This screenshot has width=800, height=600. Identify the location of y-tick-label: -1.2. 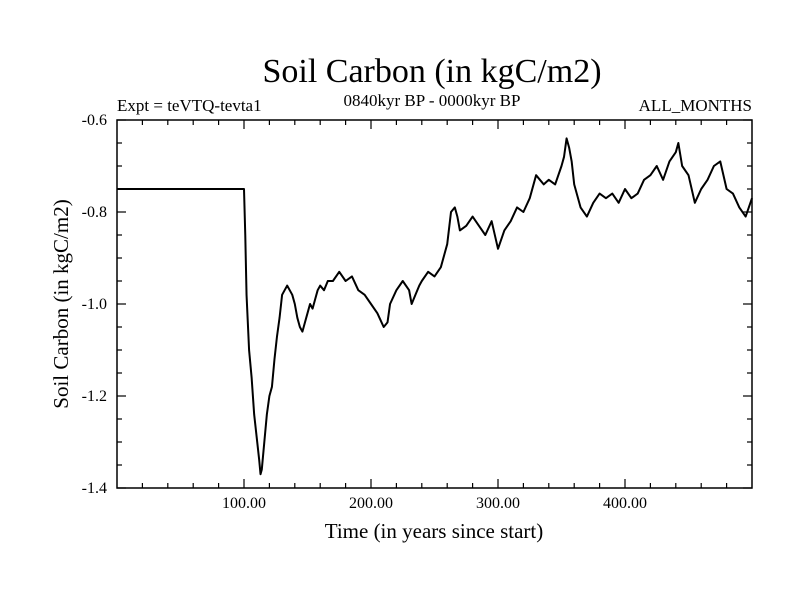
(94, 396).